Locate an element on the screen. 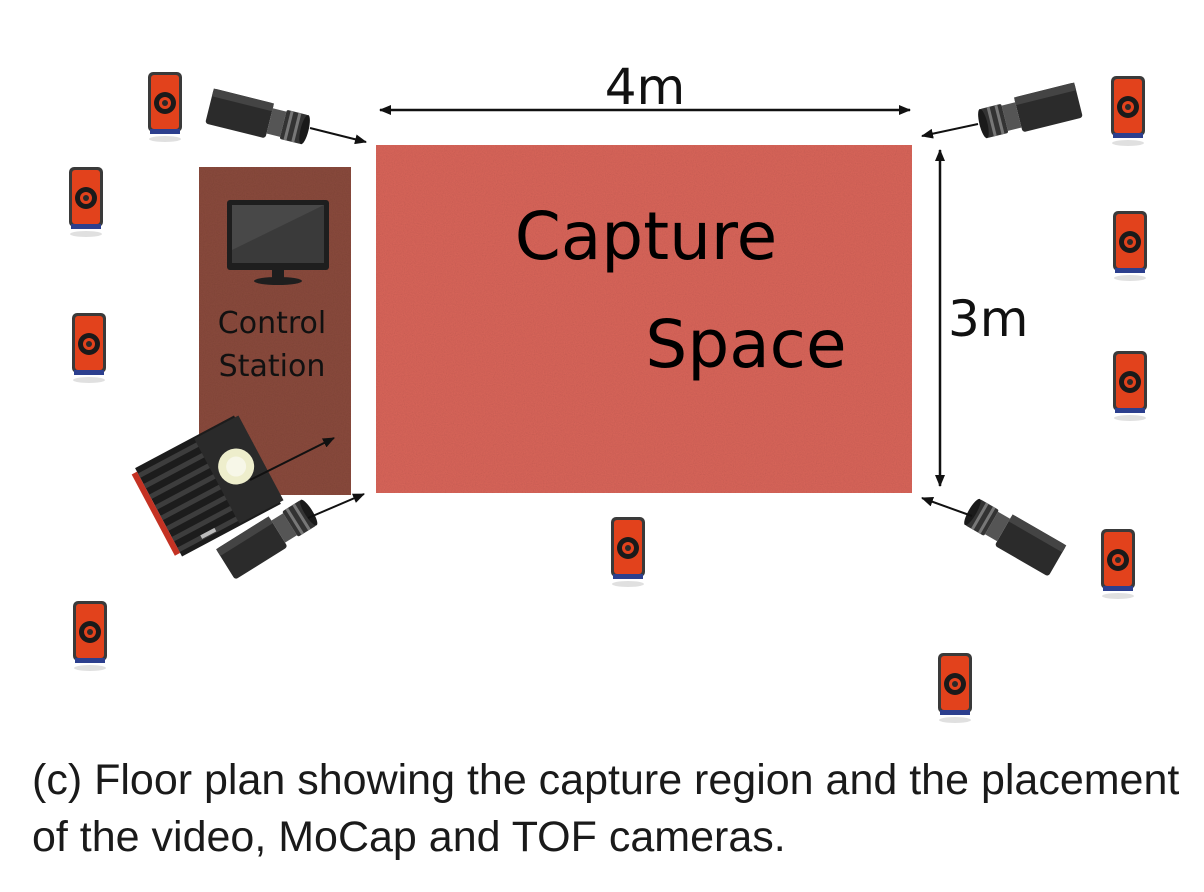 This screenshot has width=1204, height=892. control-station-label-line1: Control is located at coordinates (272, 323).